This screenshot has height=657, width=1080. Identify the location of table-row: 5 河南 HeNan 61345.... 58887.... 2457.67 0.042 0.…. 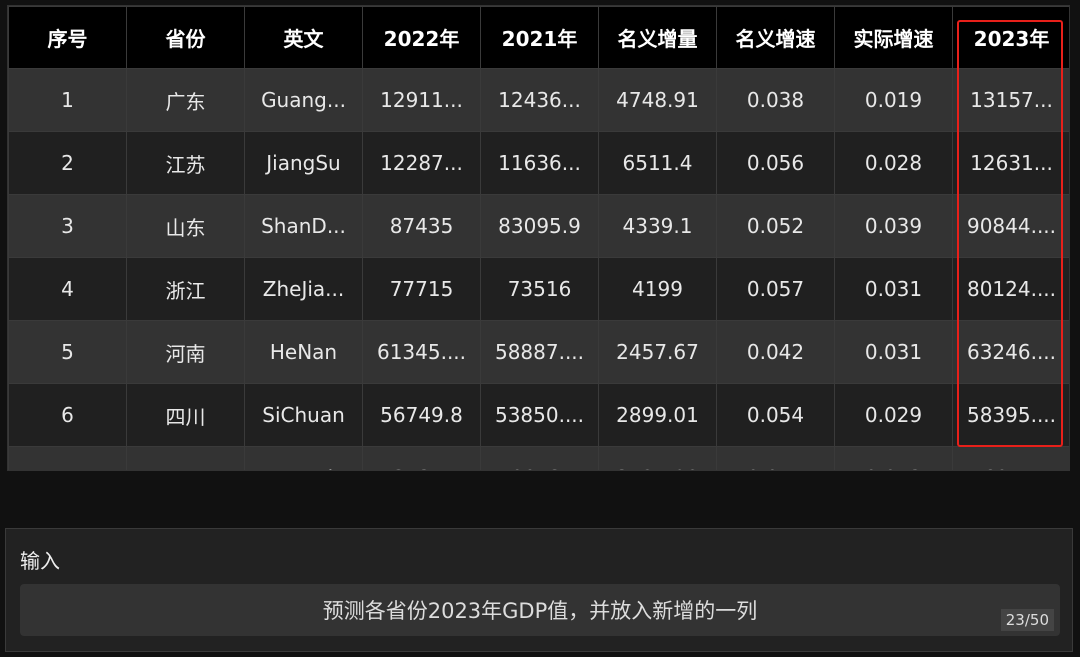
(538, 352).